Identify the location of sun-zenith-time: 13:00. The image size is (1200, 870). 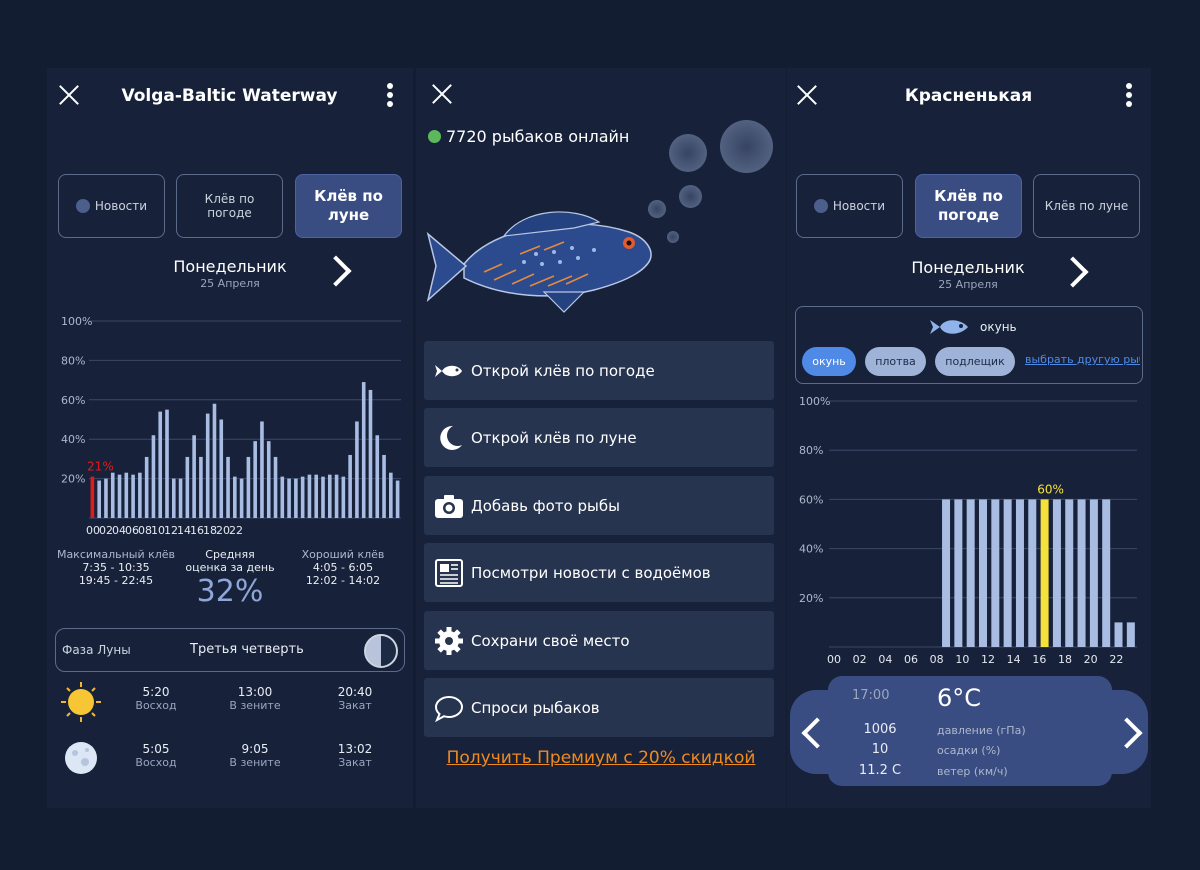
(255, 692).